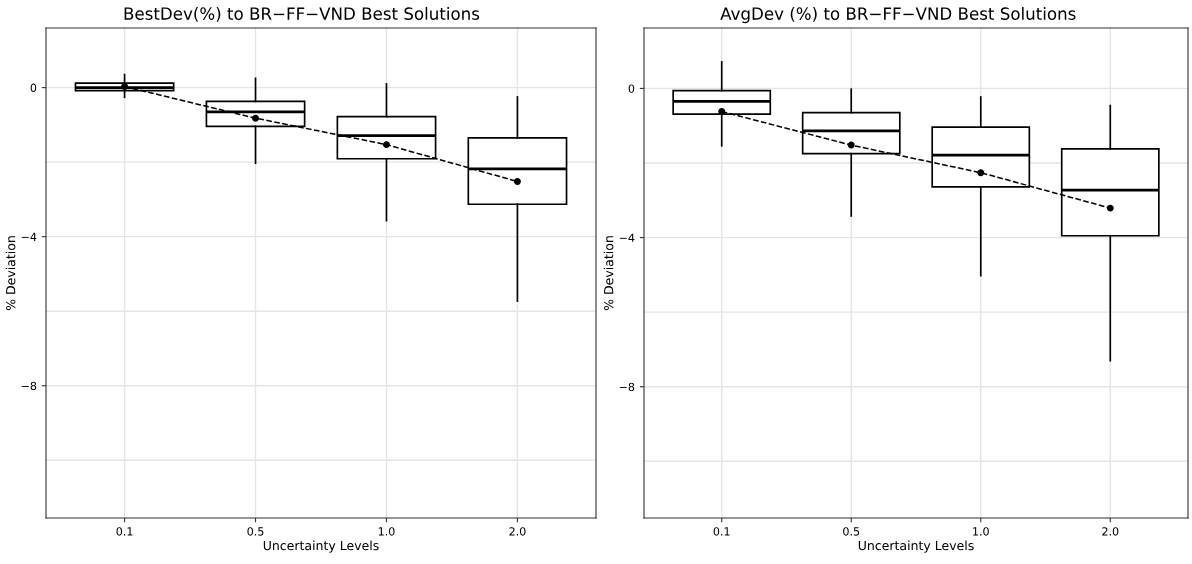 This screenshot has width=1192, height=564. I want to click on chart-title: AvgDev (%) to BR−FF−VND Best Solutions, so click(898, 15).